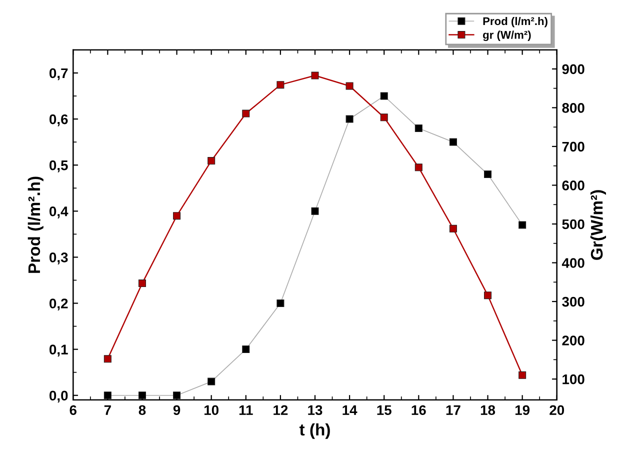 Image resolution: width=625 pixels, height=454 pixels. I want to click on x-tick-label: 20, so click(557, 410).